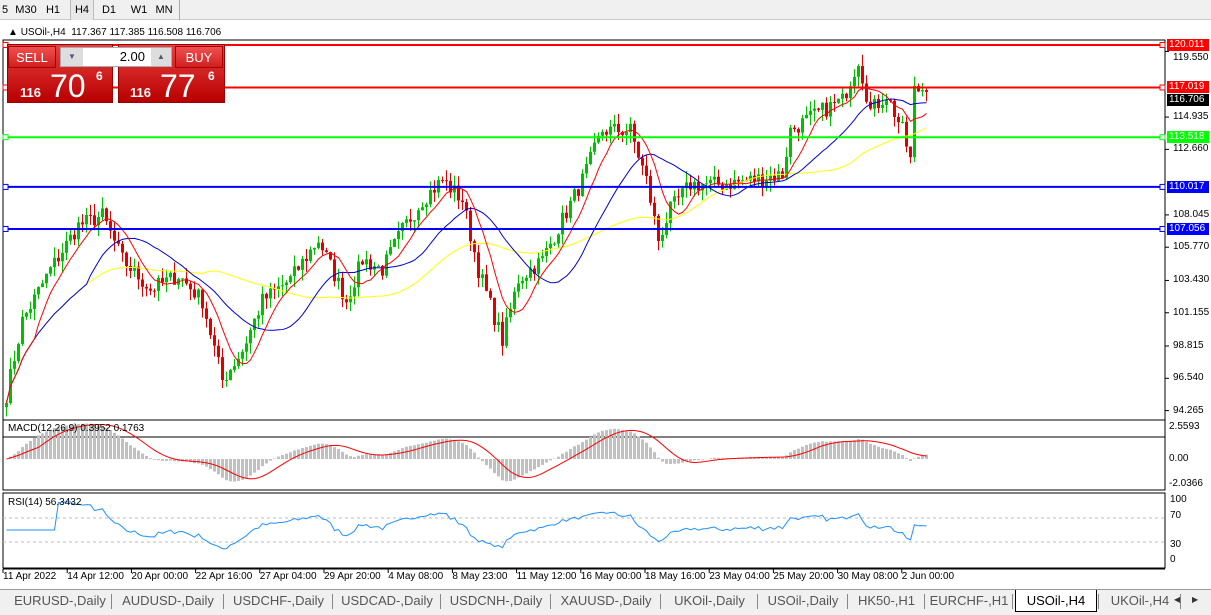 The image size is (1211, 615). Describe the element at coordinates (886, 600) in the screenshot. I see `tab-hk50-h1: HK50-,H1` at that location.